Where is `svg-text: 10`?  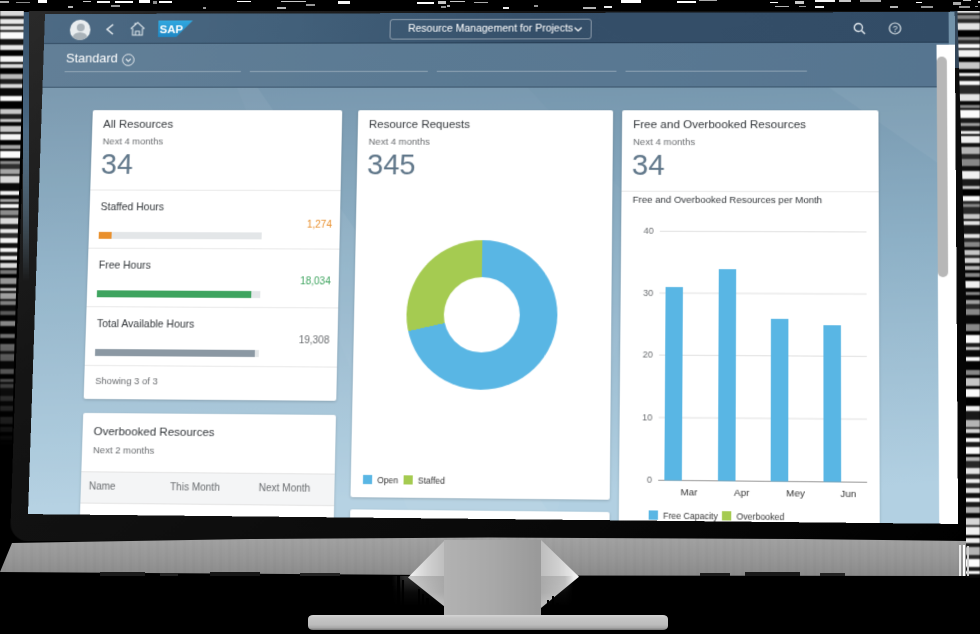 svg-text: 10 is located at coordinates (647, 417).